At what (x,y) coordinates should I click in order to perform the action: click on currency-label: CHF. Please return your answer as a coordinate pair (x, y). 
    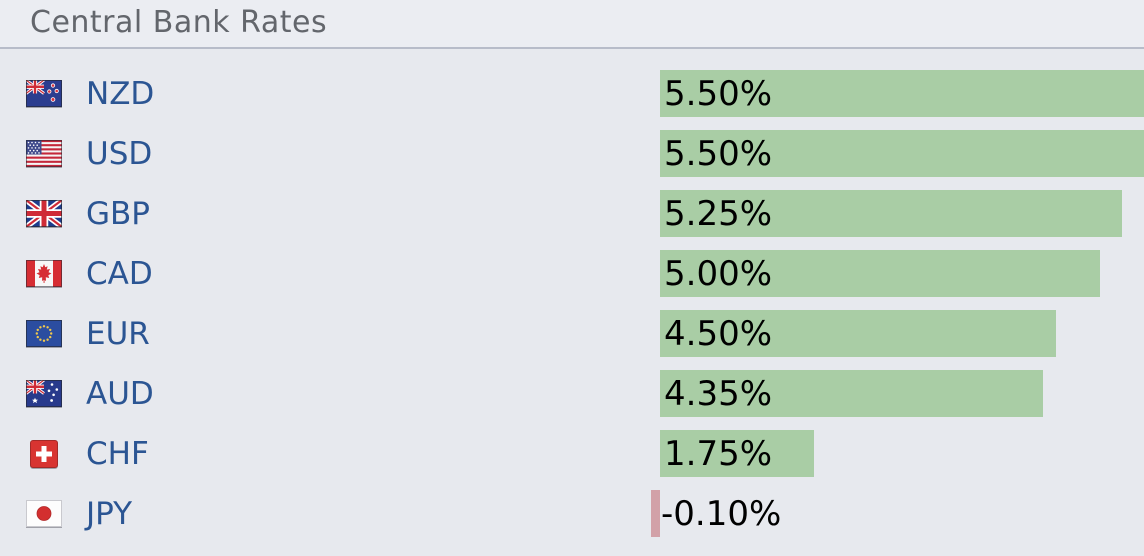
    Looking at the image, I should click on (117, 453).